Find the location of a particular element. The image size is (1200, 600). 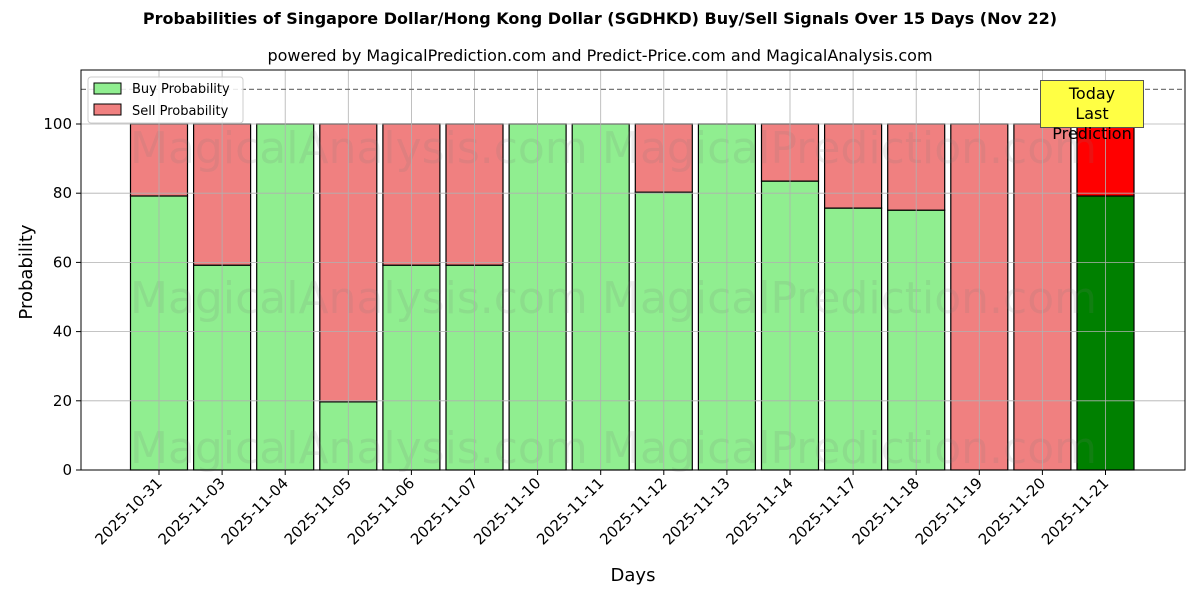

x-tick-label: 2025-11-21 is located at coordinates (1075, 511).